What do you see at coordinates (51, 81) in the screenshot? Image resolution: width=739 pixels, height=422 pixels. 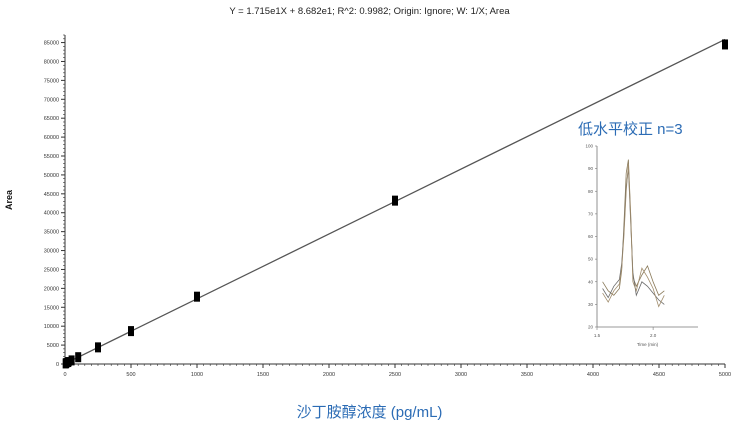 I see `y-tick-label: 75000` at bounding box center [51, 81].